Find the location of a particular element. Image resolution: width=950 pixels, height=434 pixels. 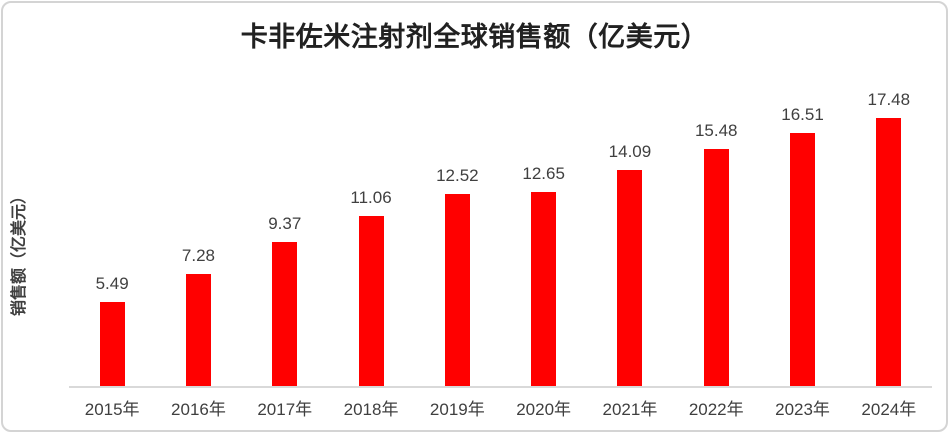

bar-column: 17.48 is located at coordinates (889, 194).